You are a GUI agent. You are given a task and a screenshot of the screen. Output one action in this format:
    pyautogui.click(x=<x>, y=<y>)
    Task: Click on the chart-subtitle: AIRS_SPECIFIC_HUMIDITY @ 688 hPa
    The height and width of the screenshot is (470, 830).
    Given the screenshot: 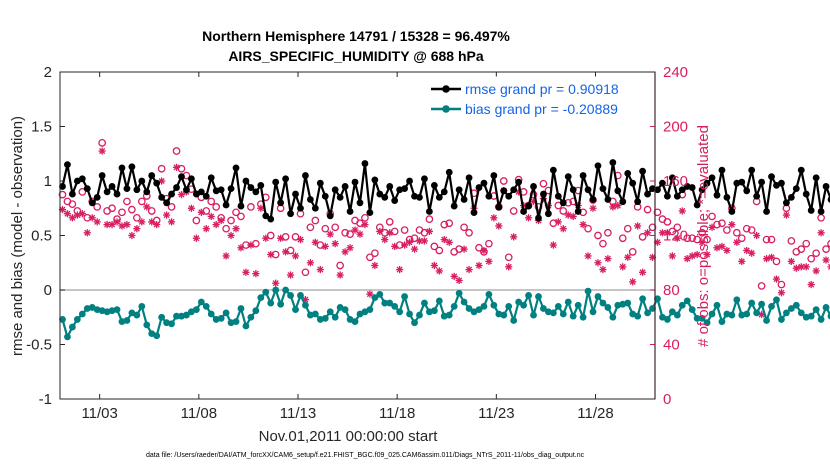 What is the action you would take?
    pyautogui.click(x=356, y=56)
    